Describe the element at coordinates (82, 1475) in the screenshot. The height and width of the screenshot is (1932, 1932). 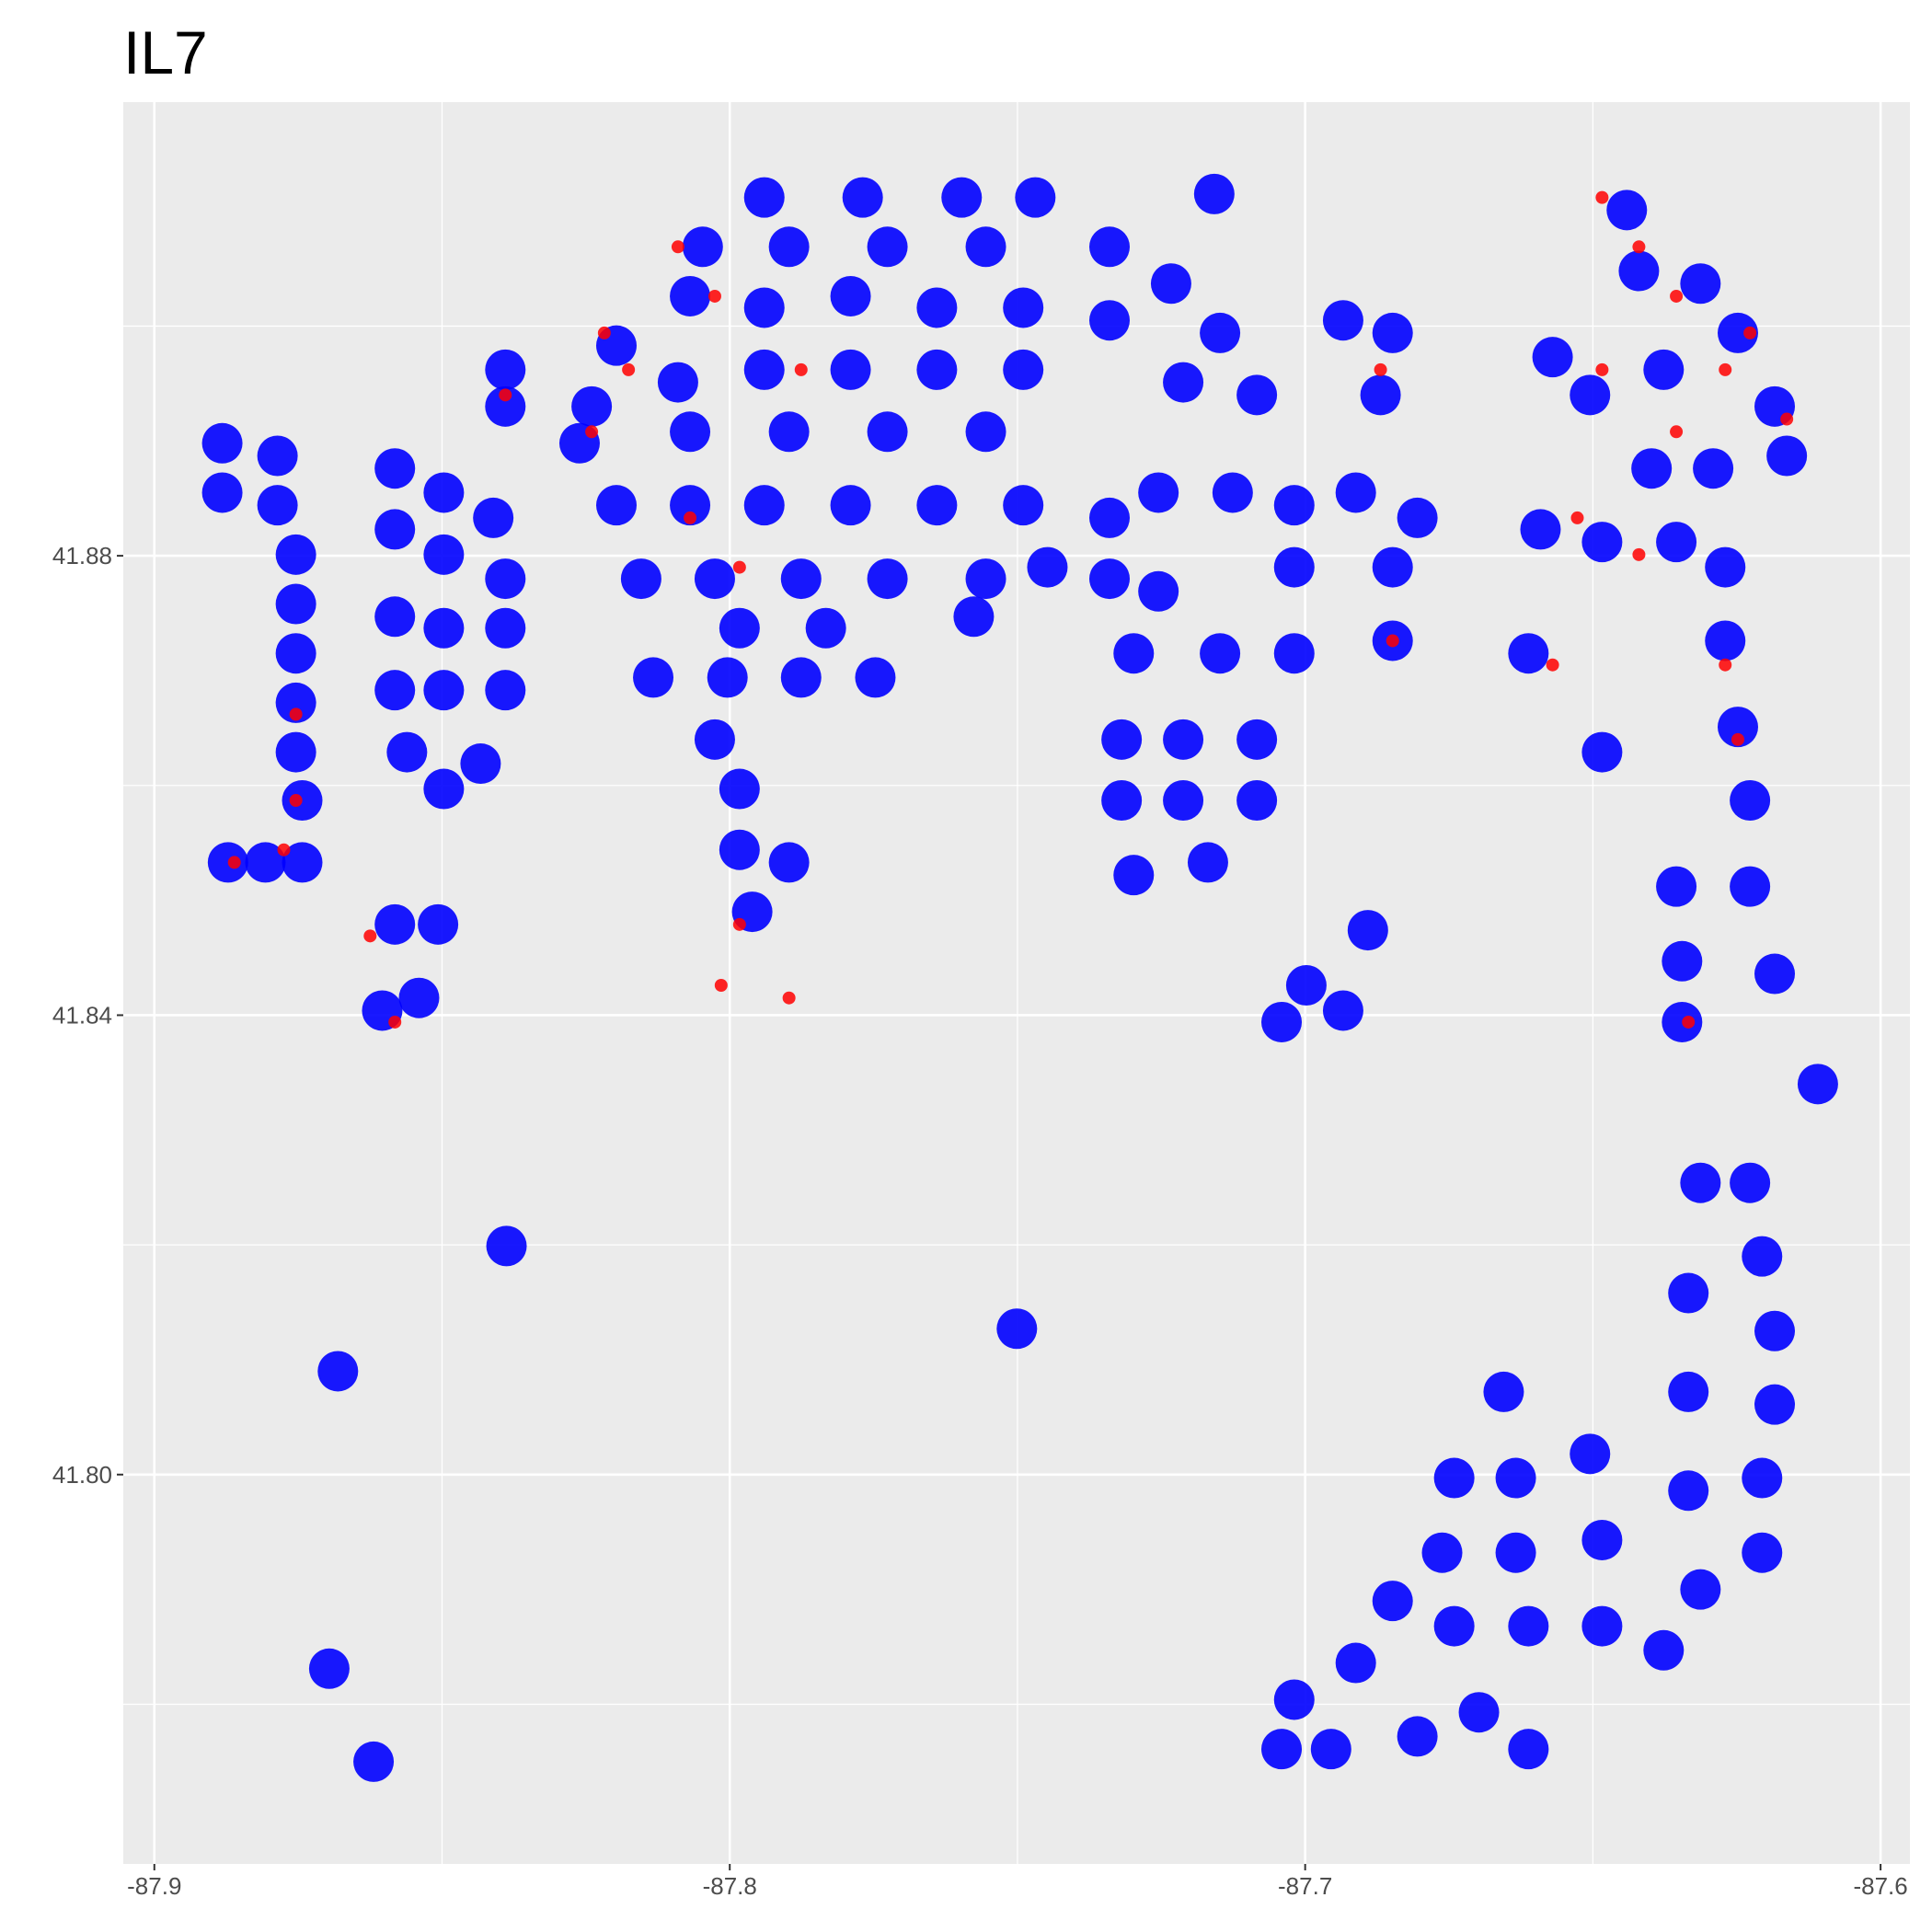
I see `y-tick-label: 41.80` at that location.